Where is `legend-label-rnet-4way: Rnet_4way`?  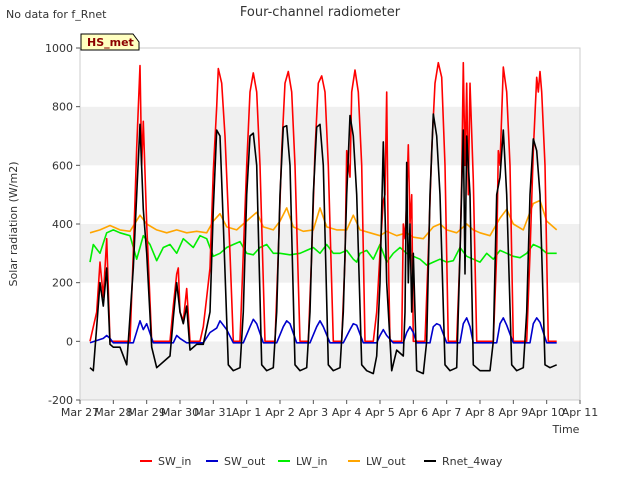 legend-label-rnet-4way: Rnet_4way is located at coordinates (472, 461).